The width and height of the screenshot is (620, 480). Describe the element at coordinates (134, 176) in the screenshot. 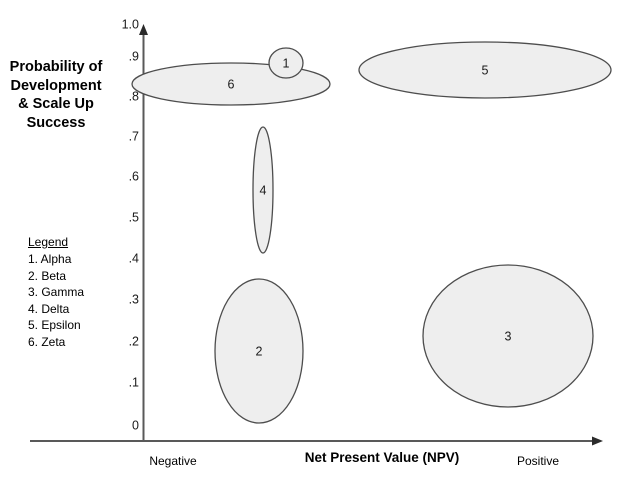

I see `y-tick-label: .6` at that location.